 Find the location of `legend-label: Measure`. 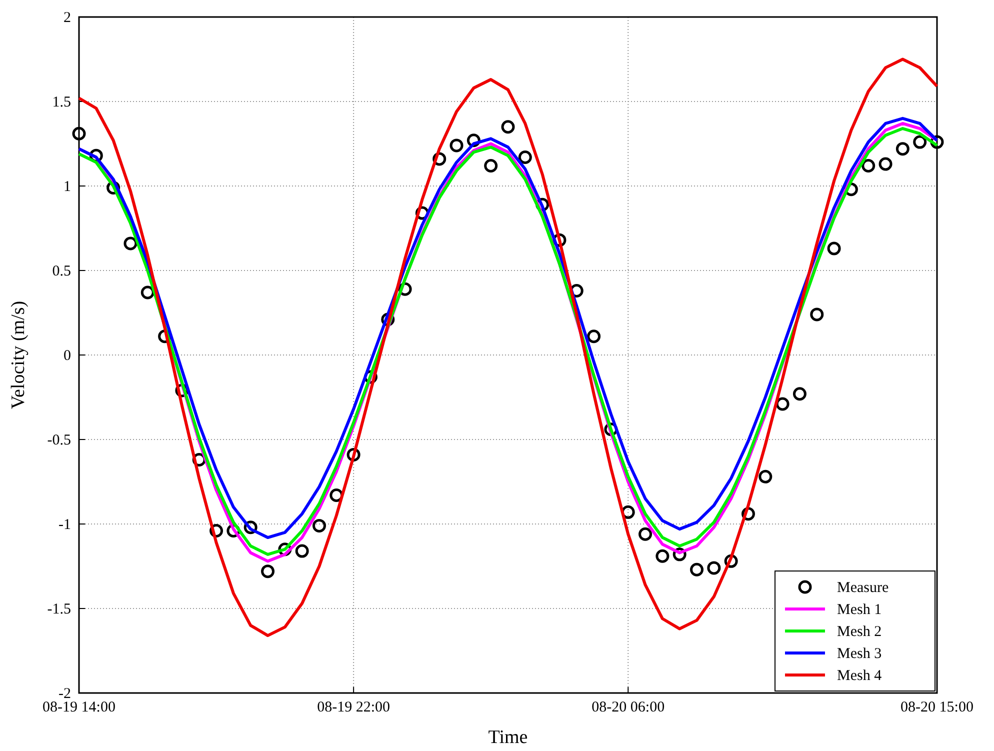

legend-label: Measure is located at coordinates (863, 588).